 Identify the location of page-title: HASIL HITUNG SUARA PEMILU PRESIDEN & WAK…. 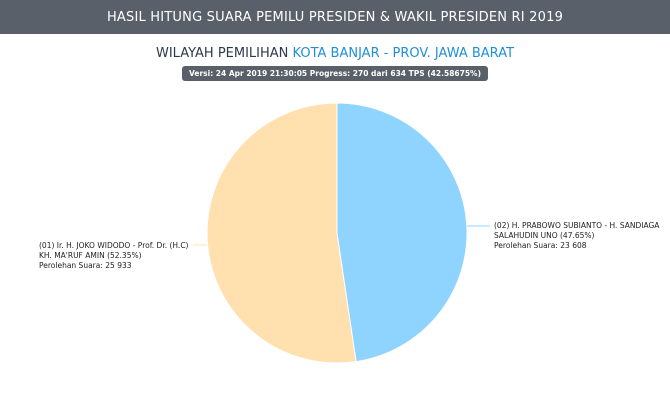
(335, 17).